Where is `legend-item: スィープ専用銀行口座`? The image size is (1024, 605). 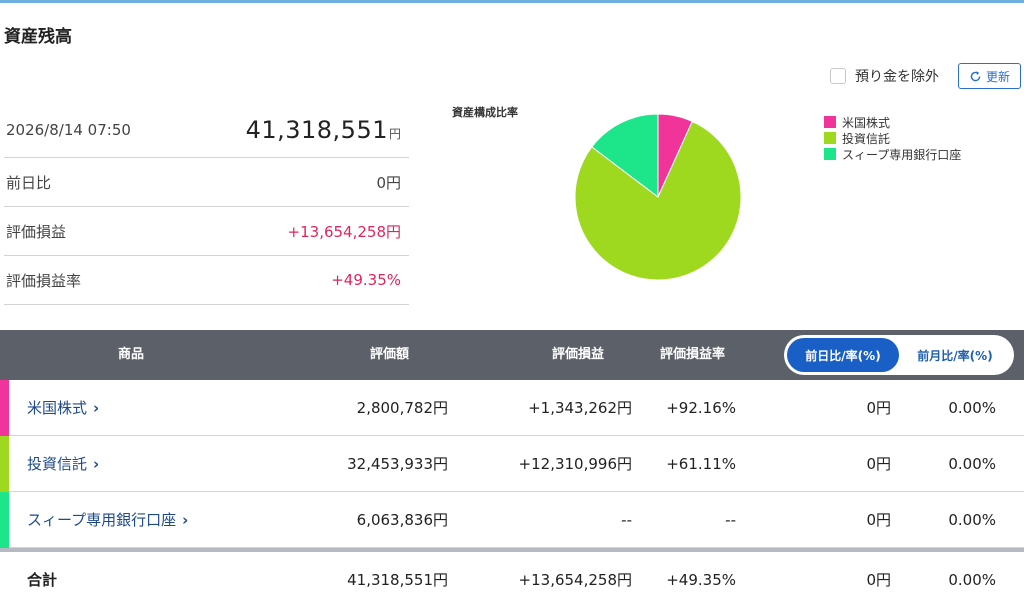
legend-item: スィープ専用銀行口座 is located at coordinates (892, 154).